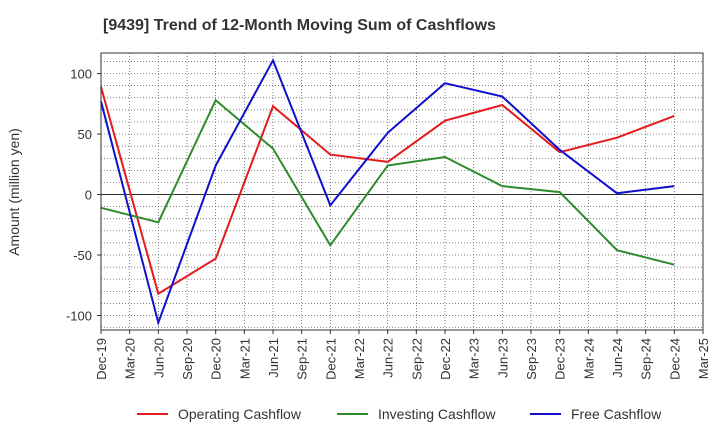 The width and height of the screenshot is (720, 440). What do you see at coordinates (158, 358) in the screenshot?
I see `x-tick-label: Jun-20` at bounding box center [158, 358].